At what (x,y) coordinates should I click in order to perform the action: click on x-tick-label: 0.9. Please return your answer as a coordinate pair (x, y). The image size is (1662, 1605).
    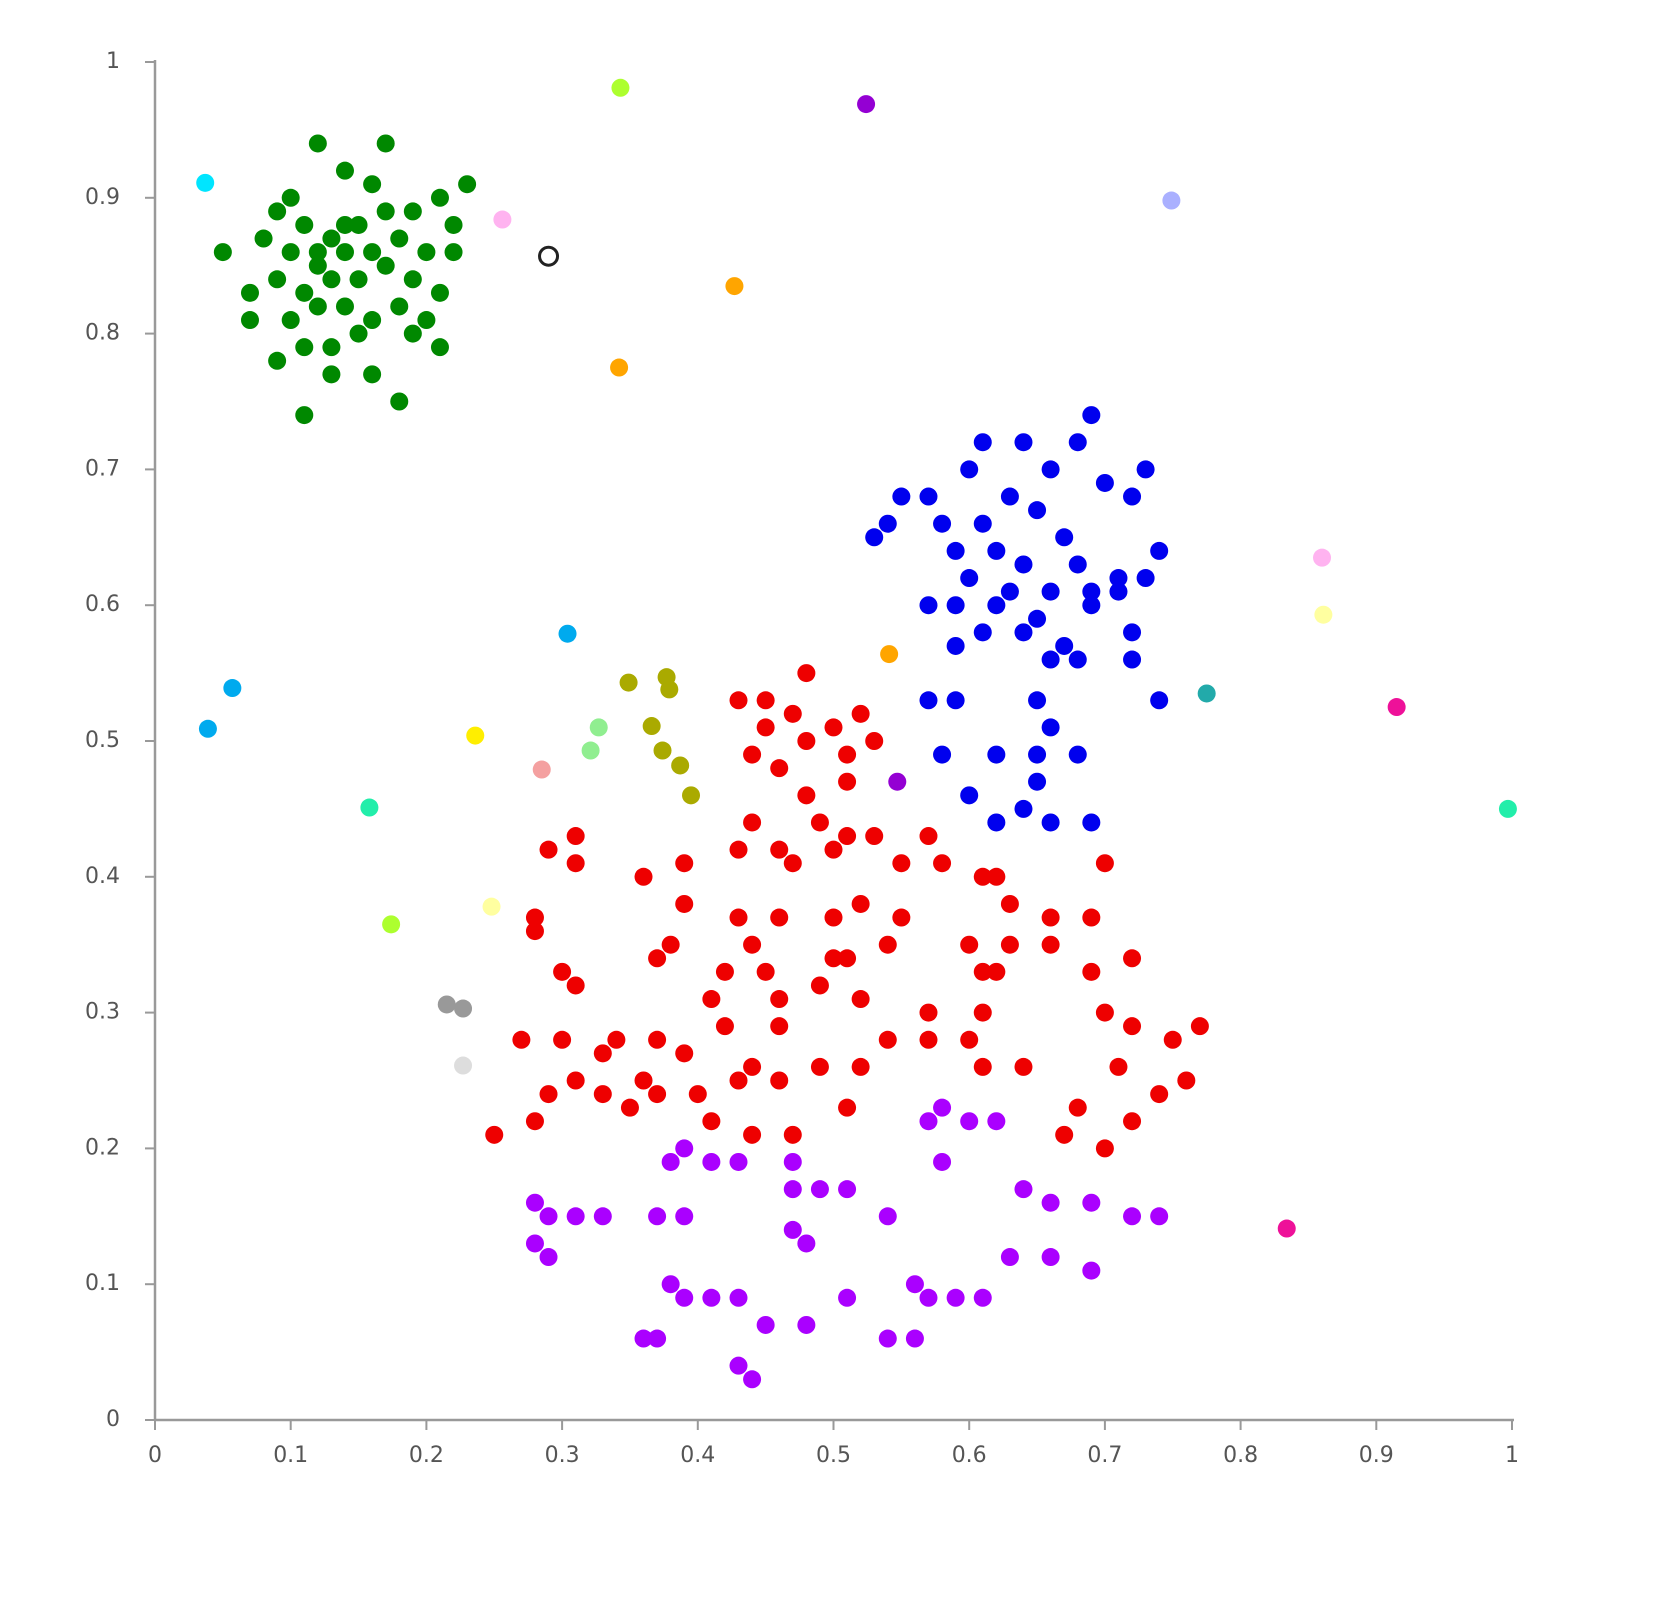
    Looking at the image, I should click on (1376, 1455).